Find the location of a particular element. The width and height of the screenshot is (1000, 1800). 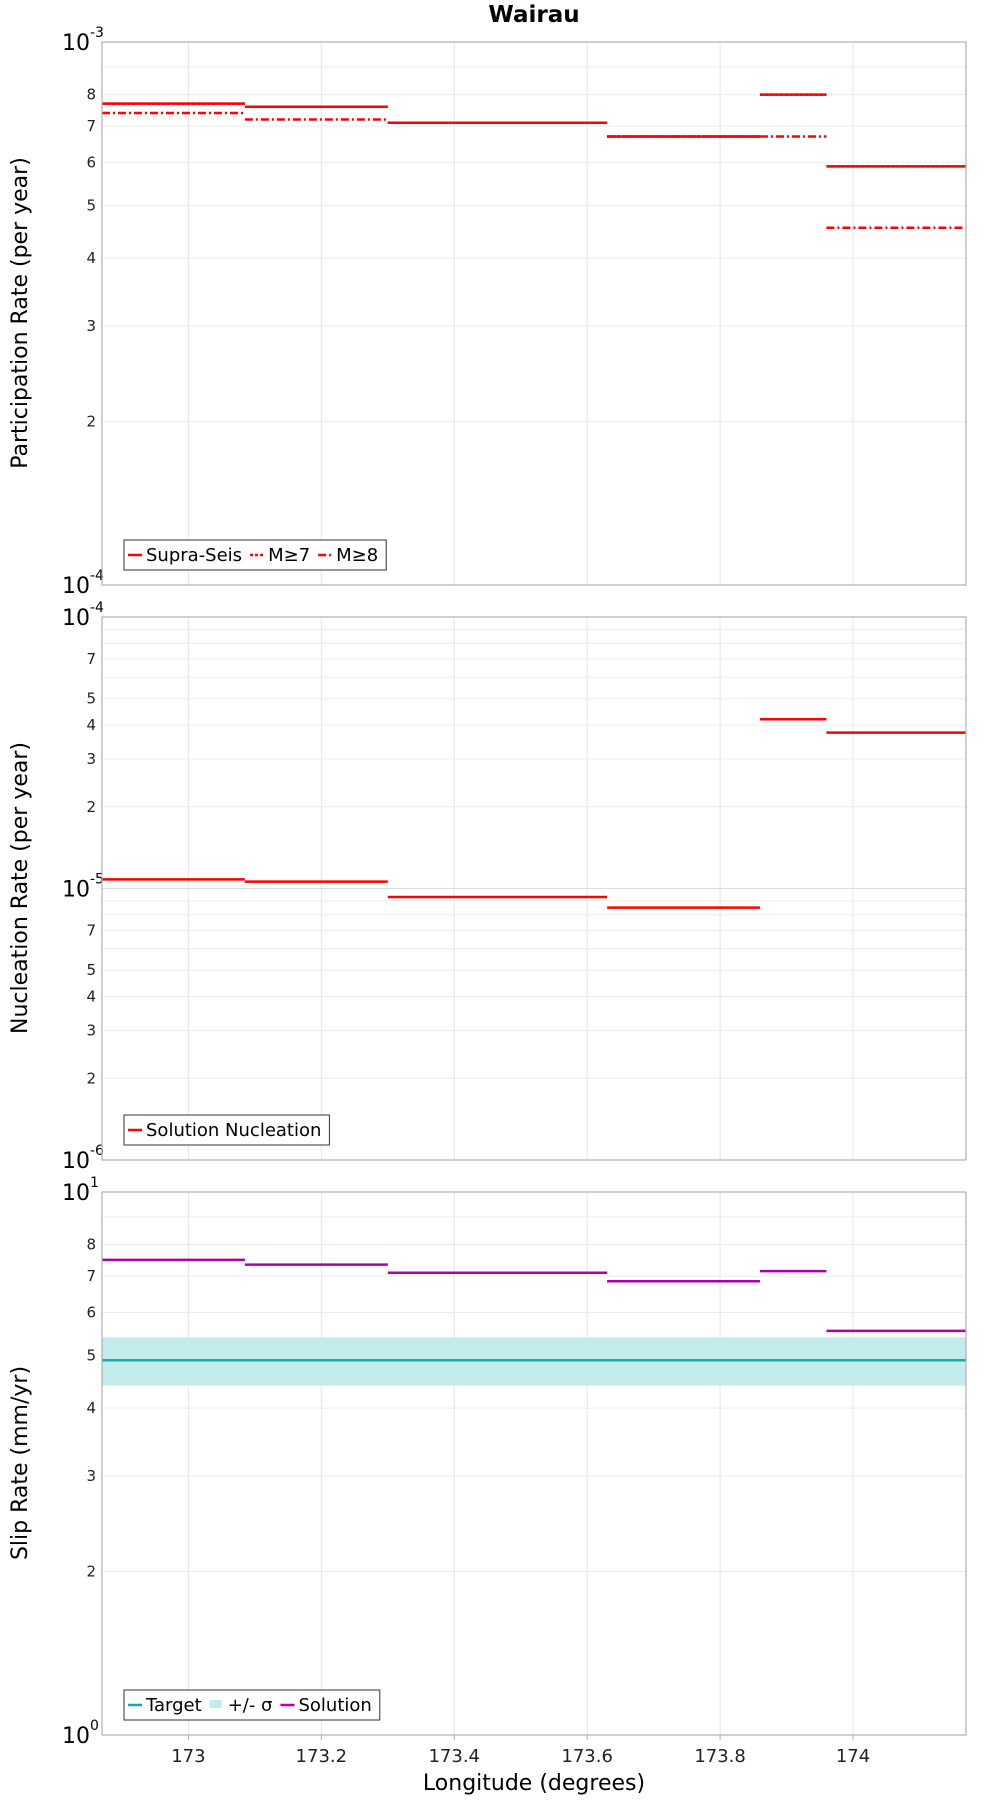

x-tick-label: 174 is located at coordinates (853, 1756).